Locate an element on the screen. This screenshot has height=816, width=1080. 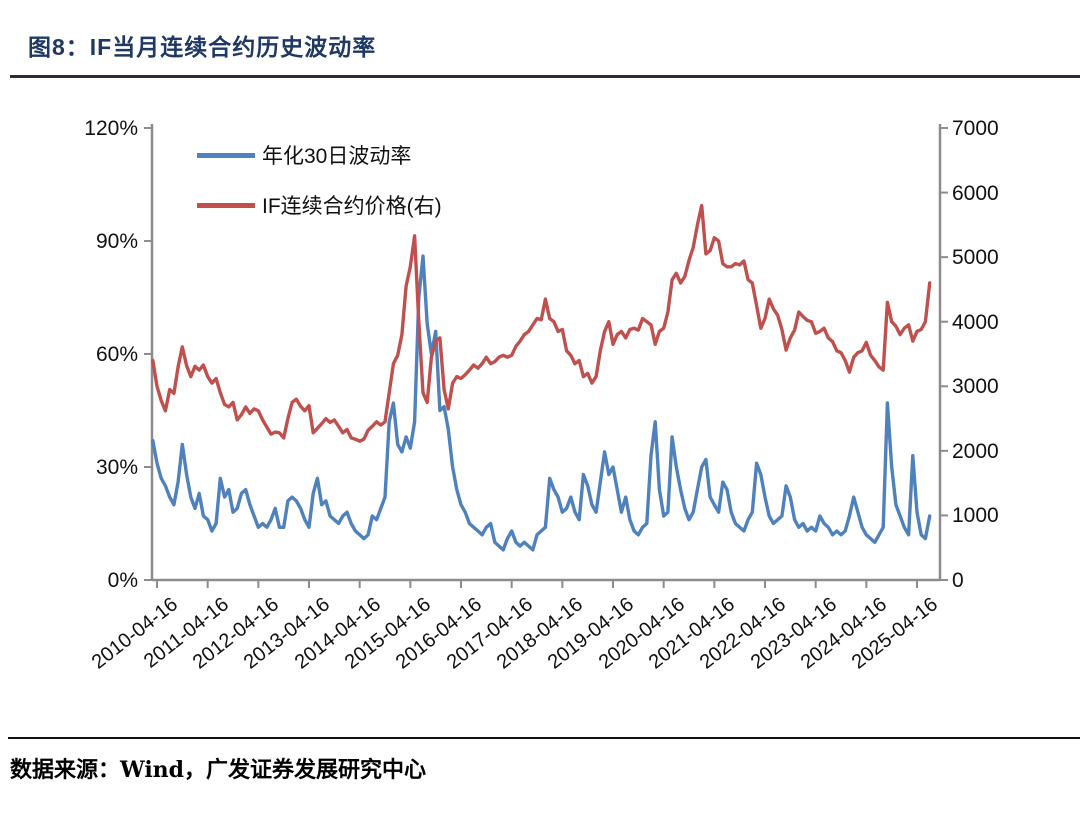
left-axis-label: 0% is located at coordinates (122, 580).